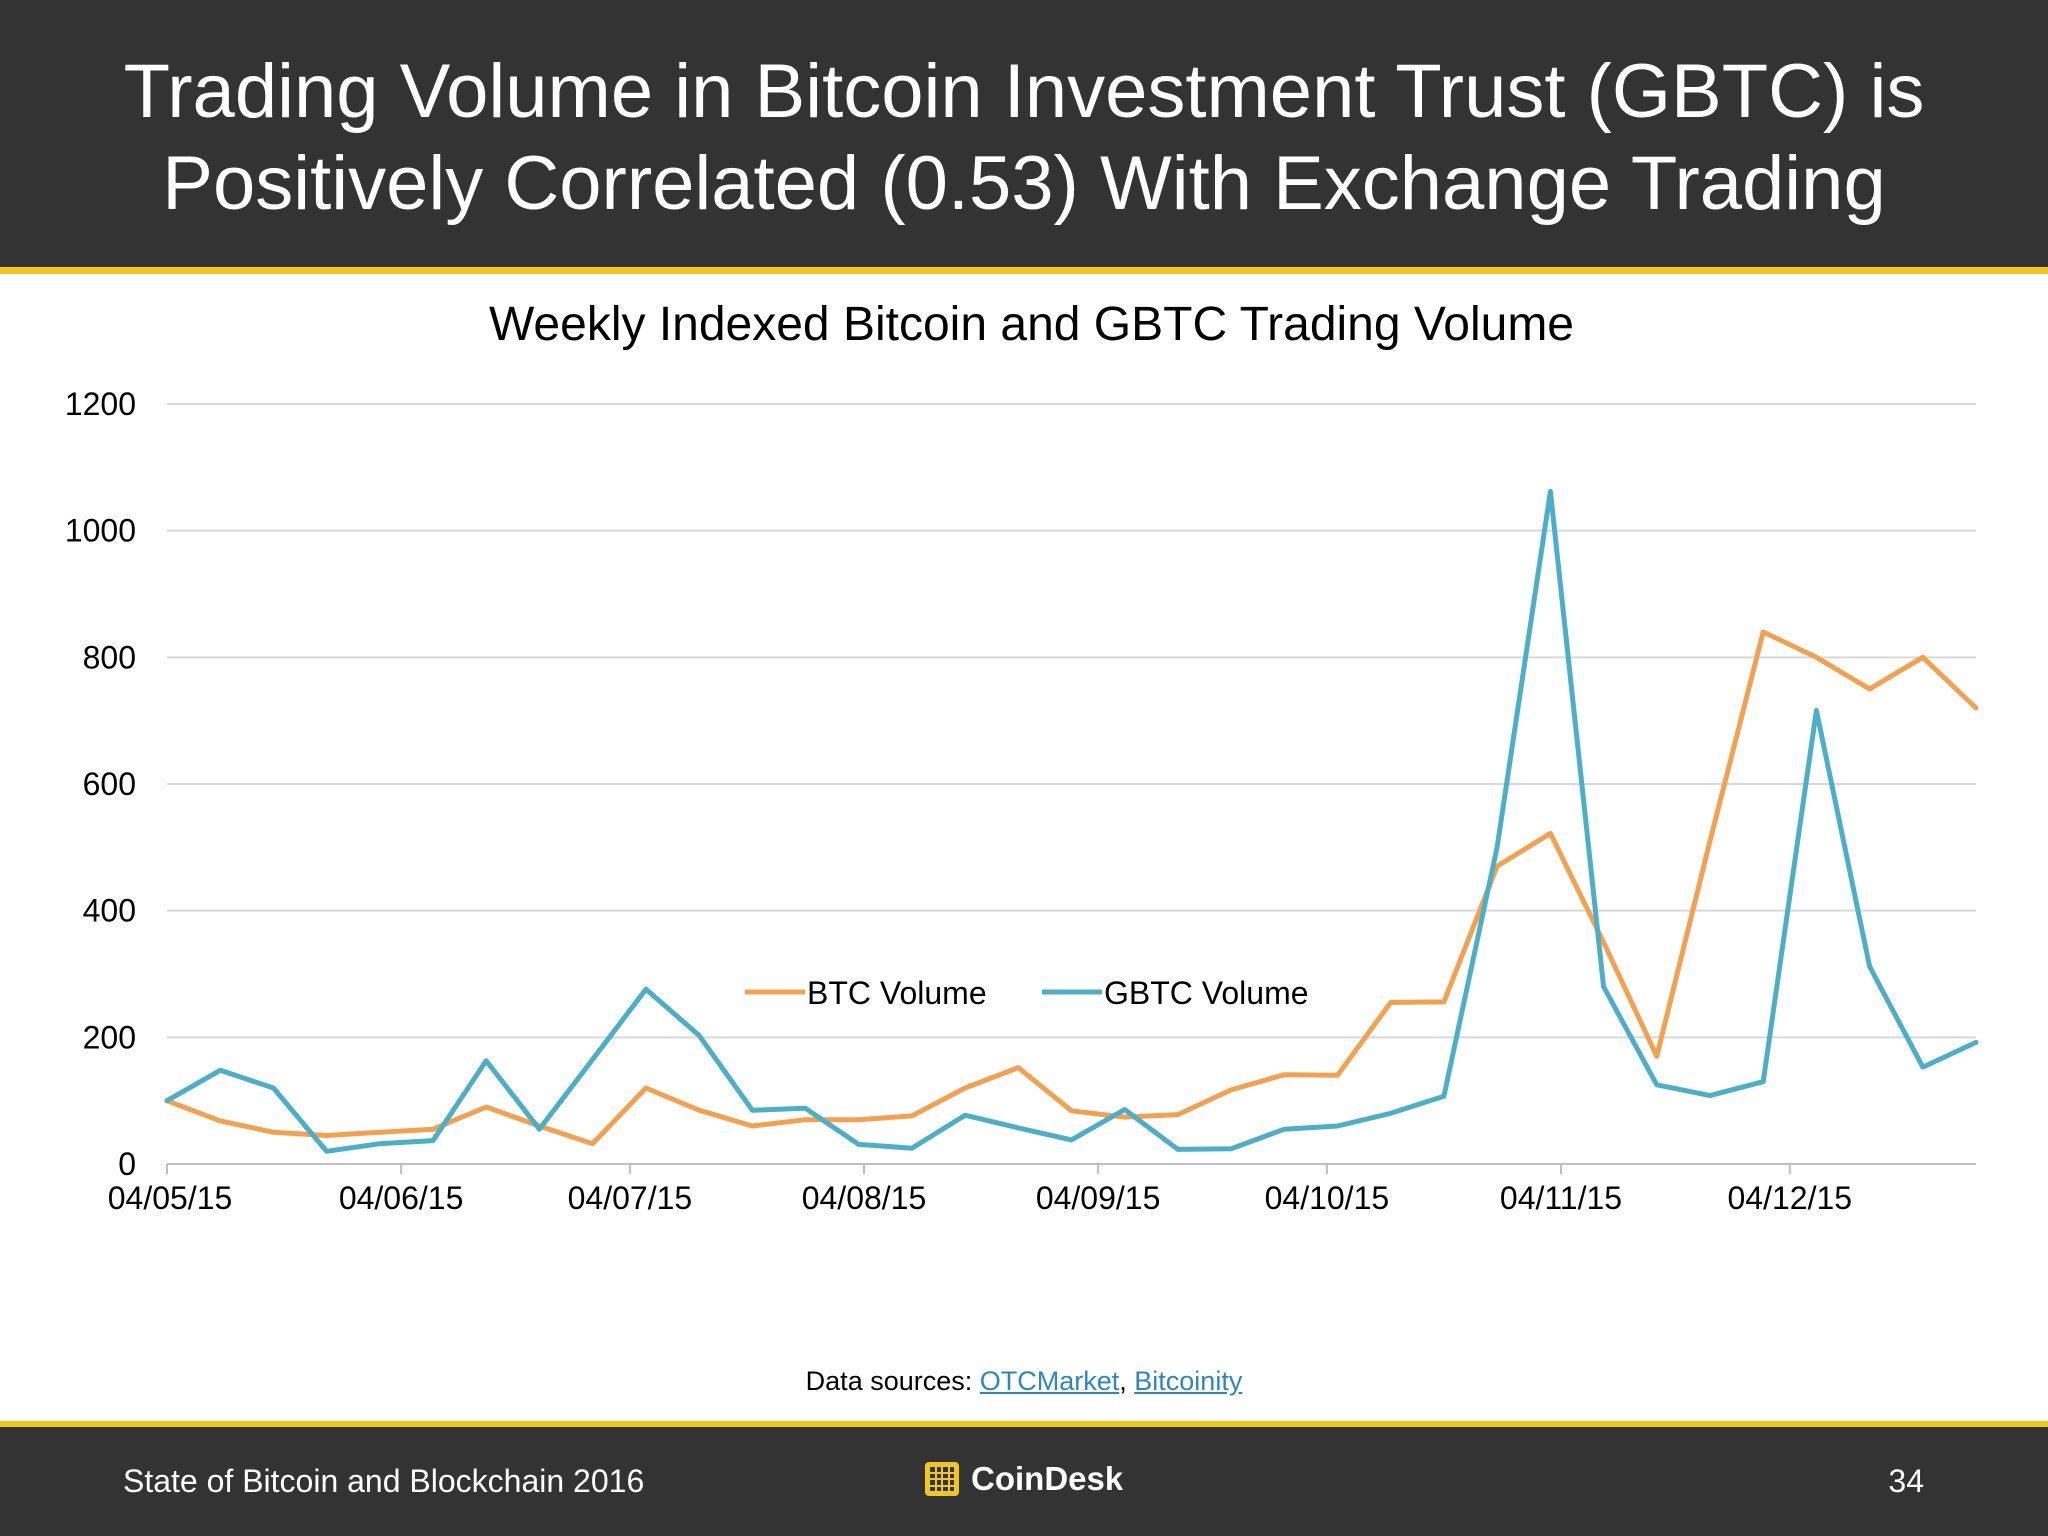 This screenshot has height=1536, width=2048. Describe the element at coordinates (109, 784) in the screenshot. I see `y-tick-label: 600` at that location.